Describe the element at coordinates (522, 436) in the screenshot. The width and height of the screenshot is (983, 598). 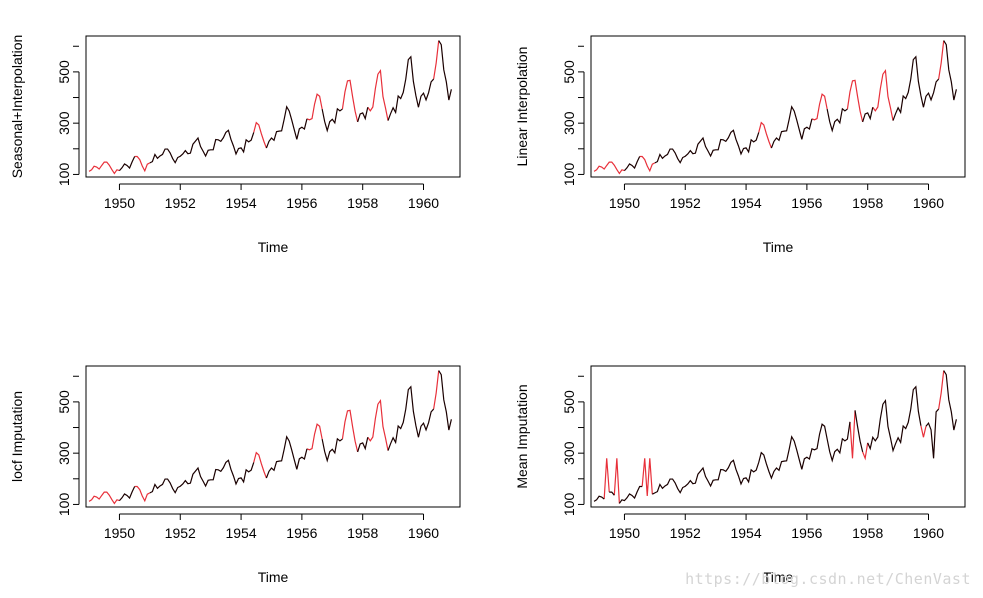
I see `y-axis-label: Mean Imputation` at that location.